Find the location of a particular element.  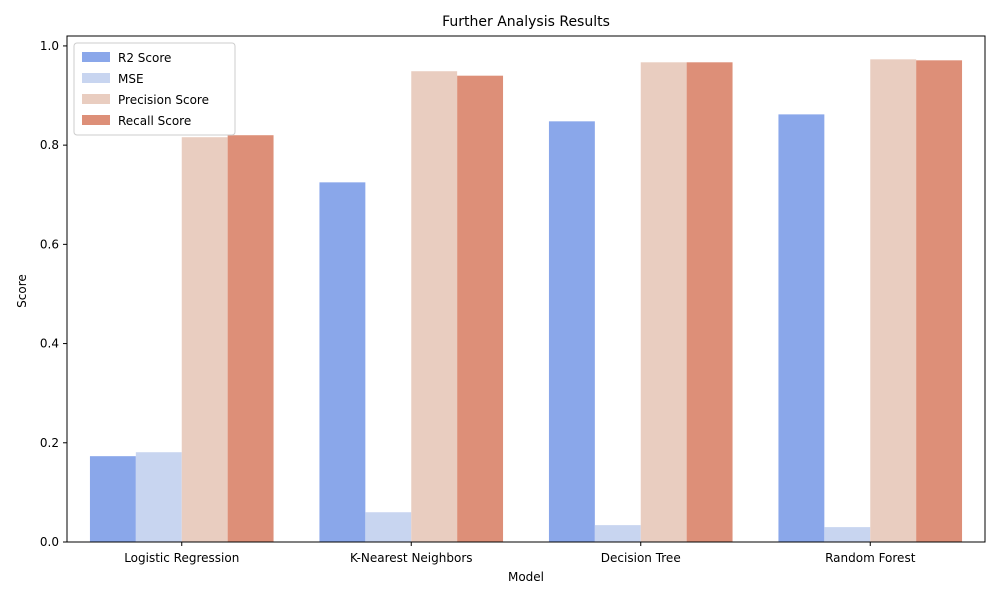

legend-label: MSE is located at coordinates (131, 79).